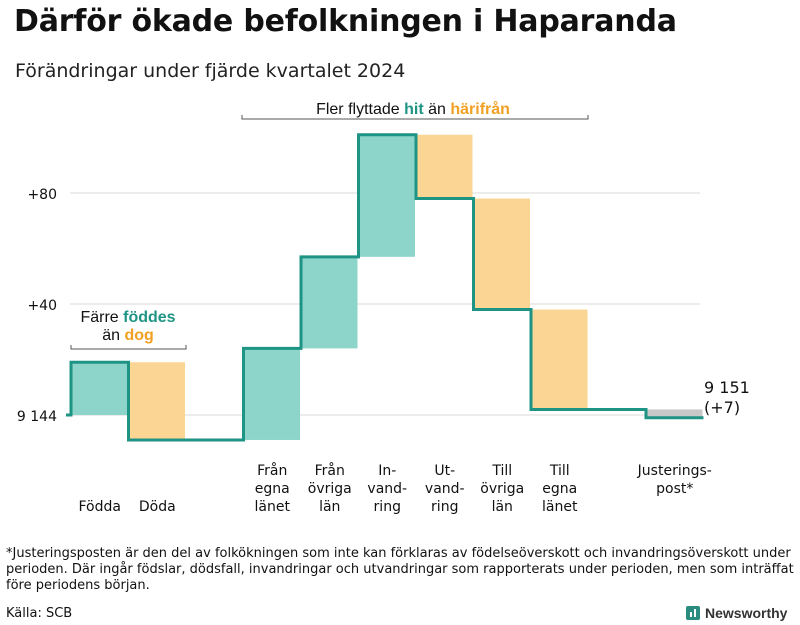 This screenshot has width=800, height=625. I want to click on y-tick-label: 9 144, so click(37, 417).